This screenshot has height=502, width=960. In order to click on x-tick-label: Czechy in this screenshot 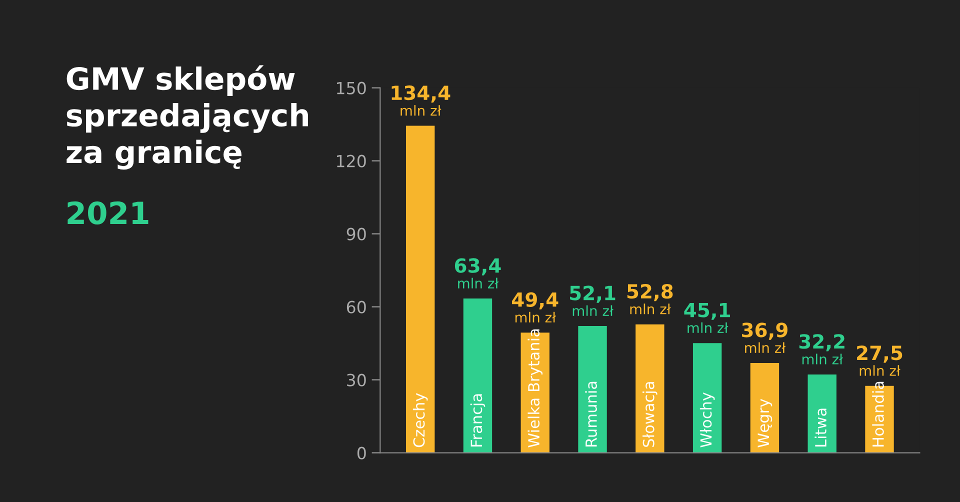, I will do `click(420, 420)`.